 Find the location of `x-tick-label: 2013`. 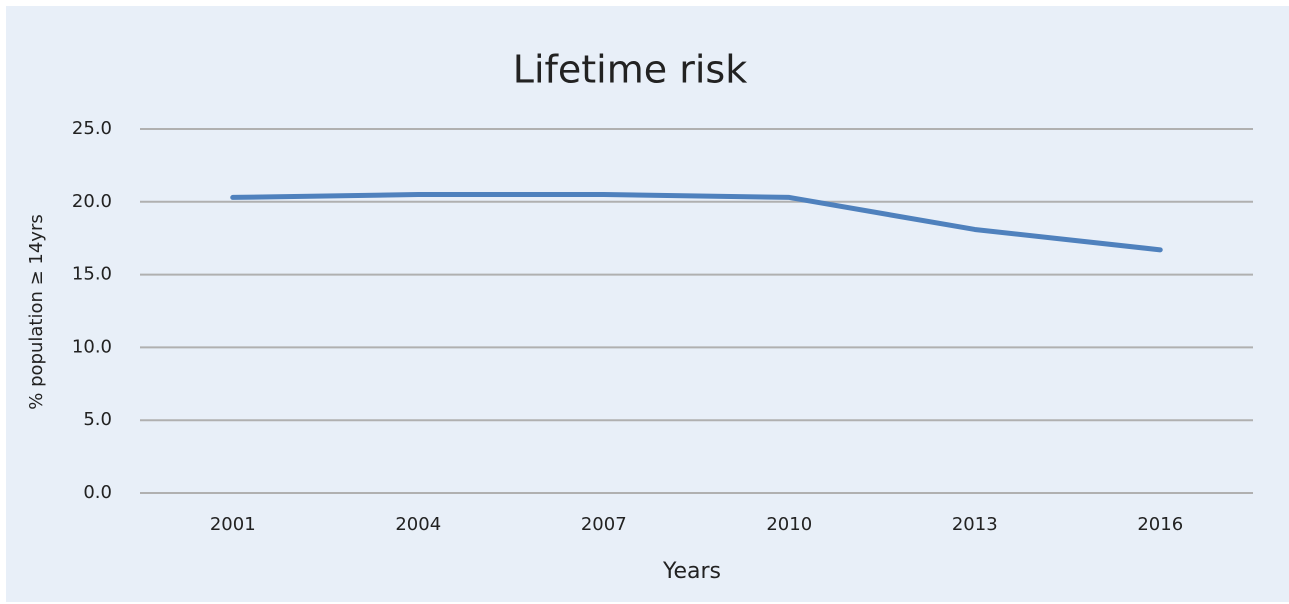

x-tick-label: 2013 is located at coordinates (975, 524).